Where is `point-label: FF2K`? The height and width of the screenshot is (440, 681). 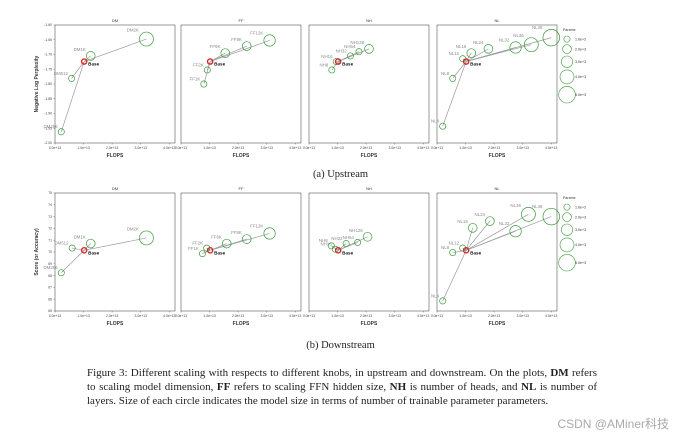
point-label: FF2K is located at coordinates (198, 64).